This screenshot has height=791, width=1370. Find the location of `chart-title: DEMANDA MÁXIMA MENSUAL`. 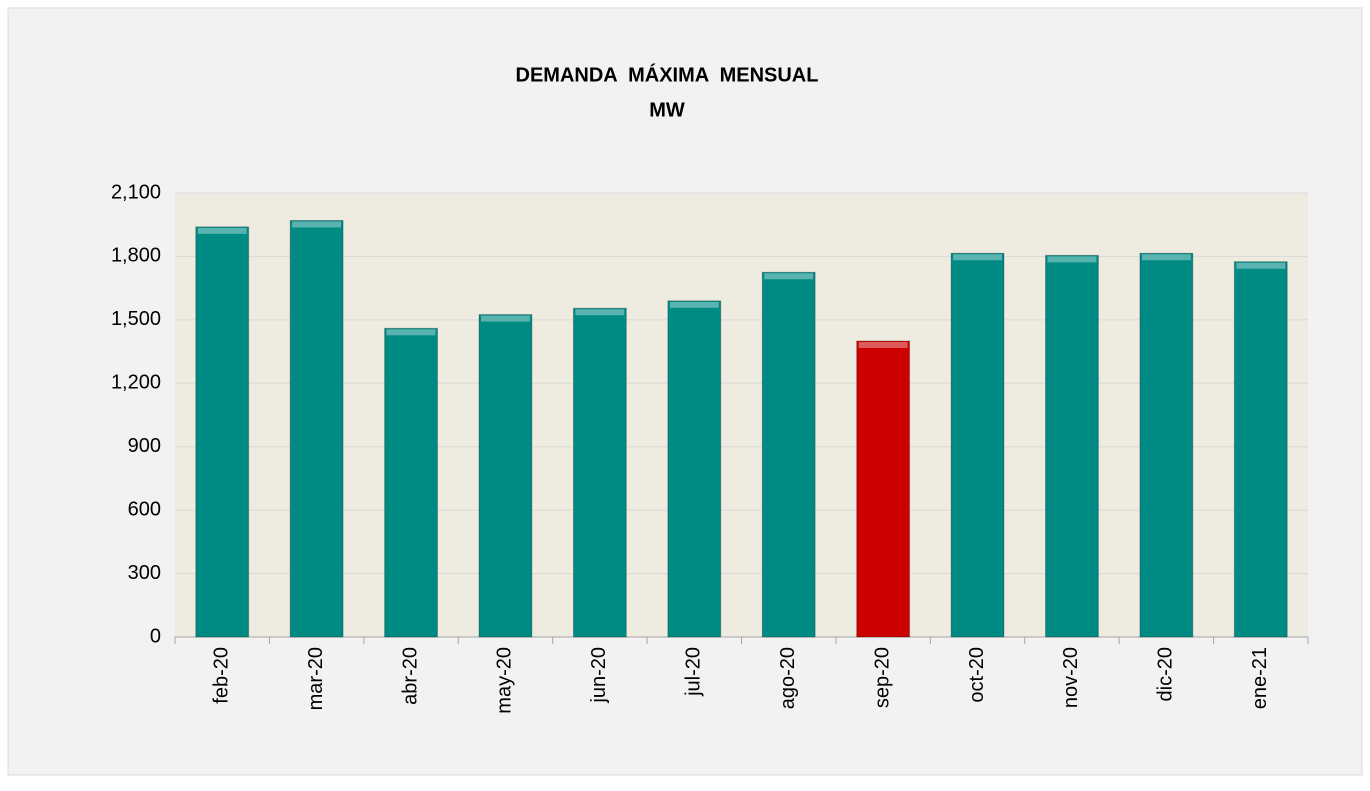

chart-title: DEMANDA MÁXIMA MENSUAL is located at coordinates (667, 74).